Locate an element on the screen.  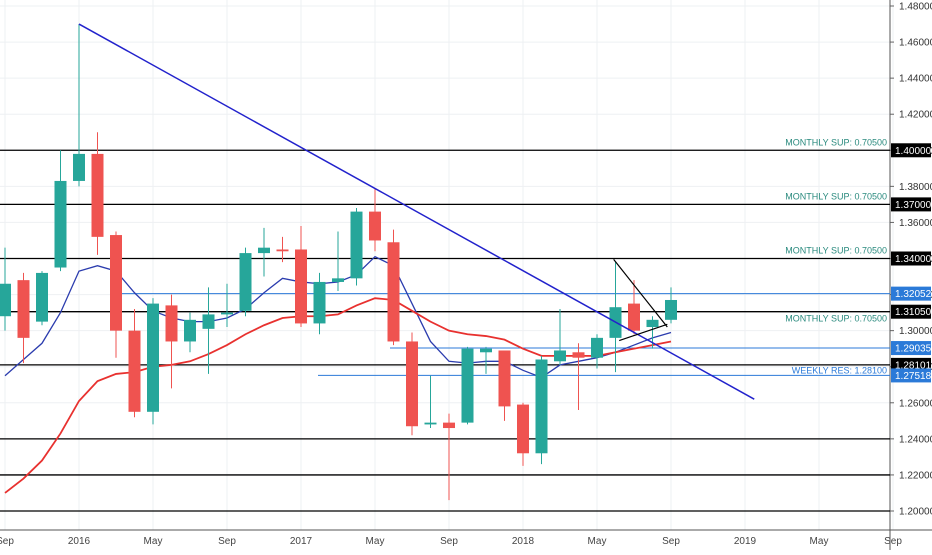
x-tick-label: 2016 is located at coordinates (79, 541).